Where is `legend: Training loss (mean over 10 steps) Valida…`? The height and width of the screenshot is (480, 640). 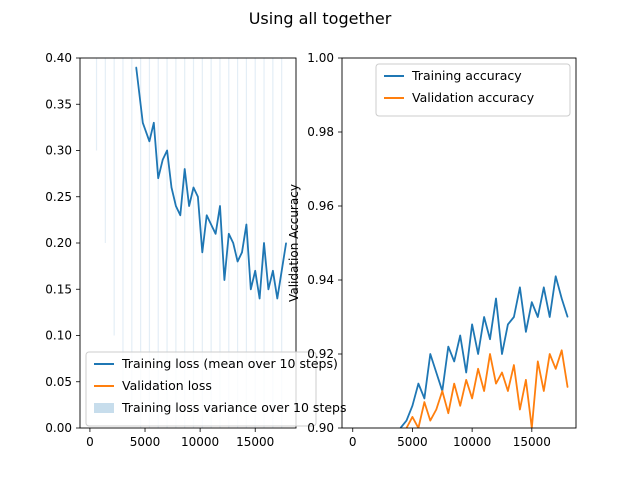
legend: Training loss (mean over 10 steps) Valida… is located at coordinates (215, 389).